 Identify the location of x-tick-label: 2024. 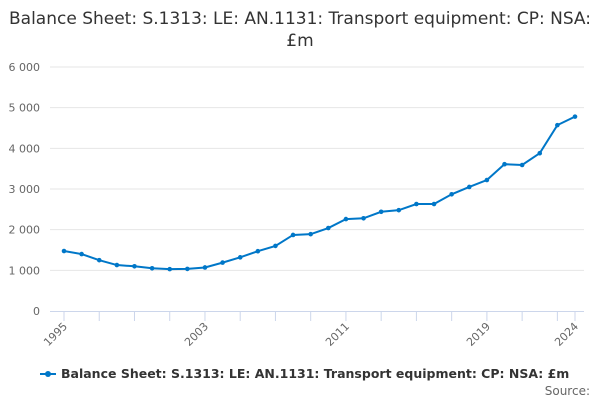
(566, 334).